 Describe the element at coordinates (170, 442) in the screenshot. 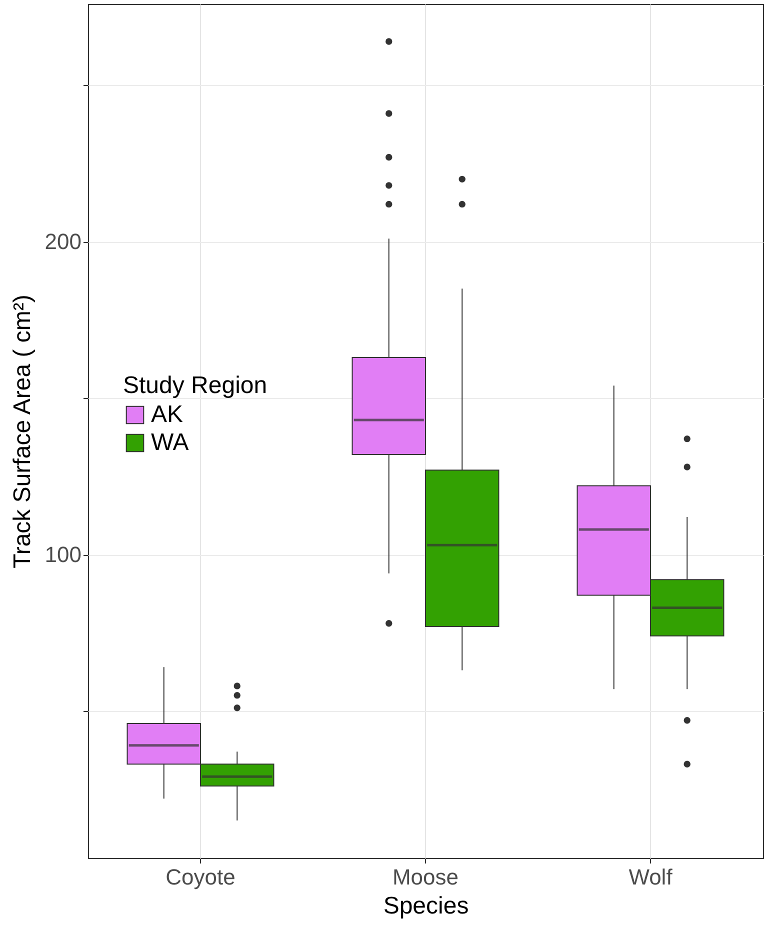

I see `legend-label: WA` at that location.